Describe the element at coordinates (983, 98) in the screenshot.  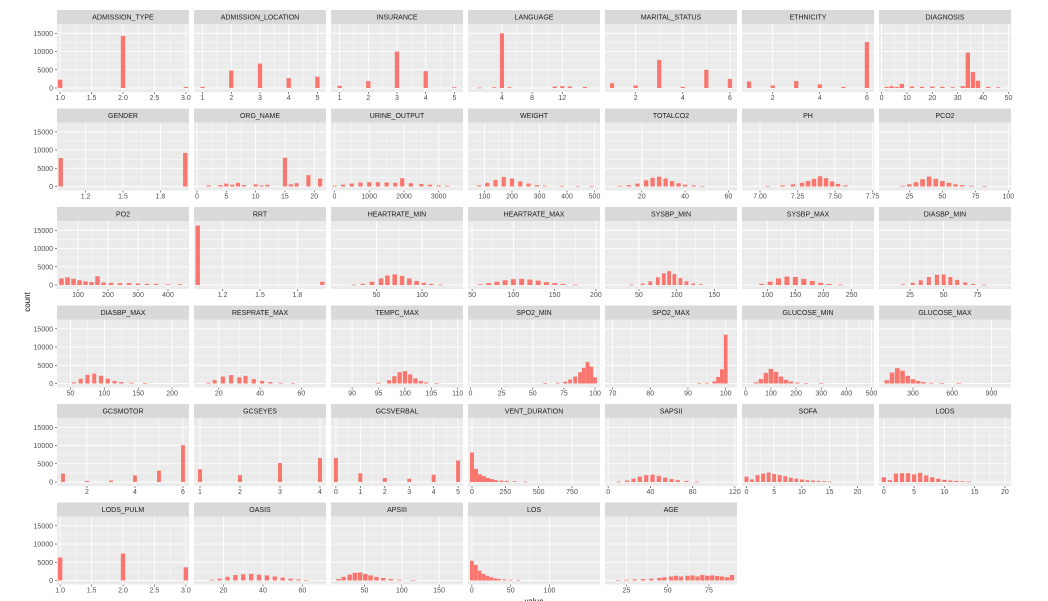
I see `x-tick-label: 40` at that location.